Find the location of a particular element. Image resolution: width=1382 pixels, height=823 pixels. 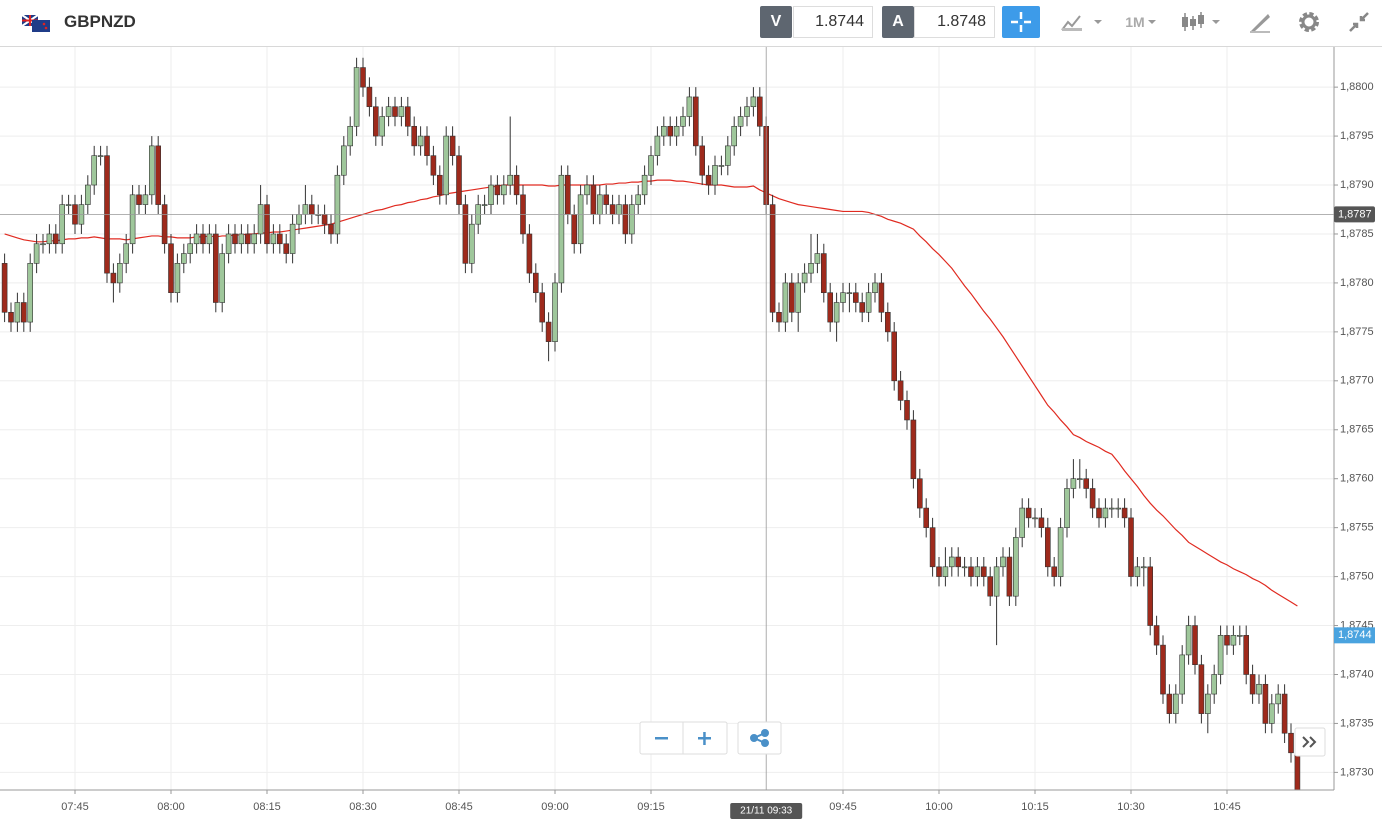

crosshair-button is located at coordinates (1021, 22).